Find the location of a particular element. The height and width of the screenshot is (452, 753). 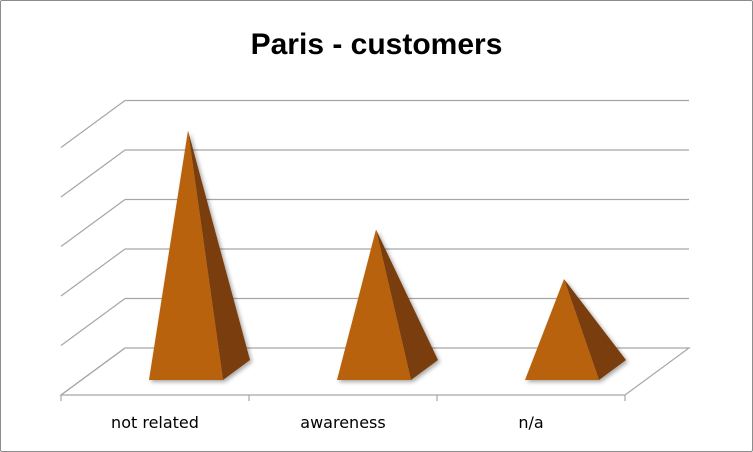

floor-plane is located at coordinates (375, 371).